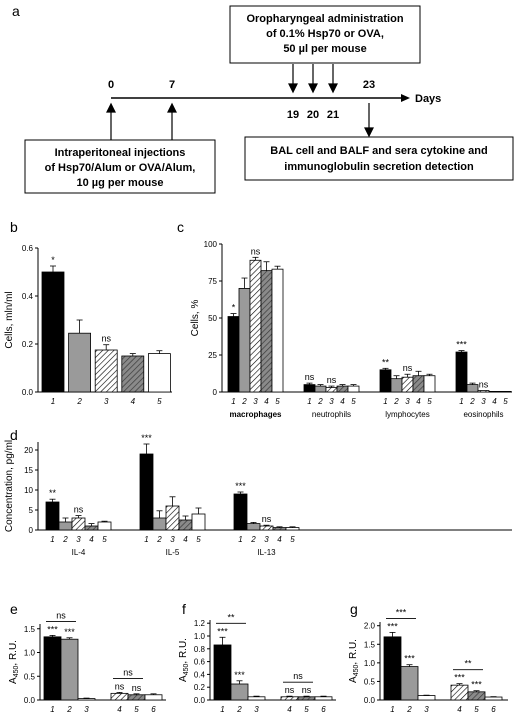 The height and width of the screenshot is (725, 523). What do you see at coordinates (28, 248) in the screenshot?
I see `y-tick-label: 0.6` at bounding box center [28, 248].